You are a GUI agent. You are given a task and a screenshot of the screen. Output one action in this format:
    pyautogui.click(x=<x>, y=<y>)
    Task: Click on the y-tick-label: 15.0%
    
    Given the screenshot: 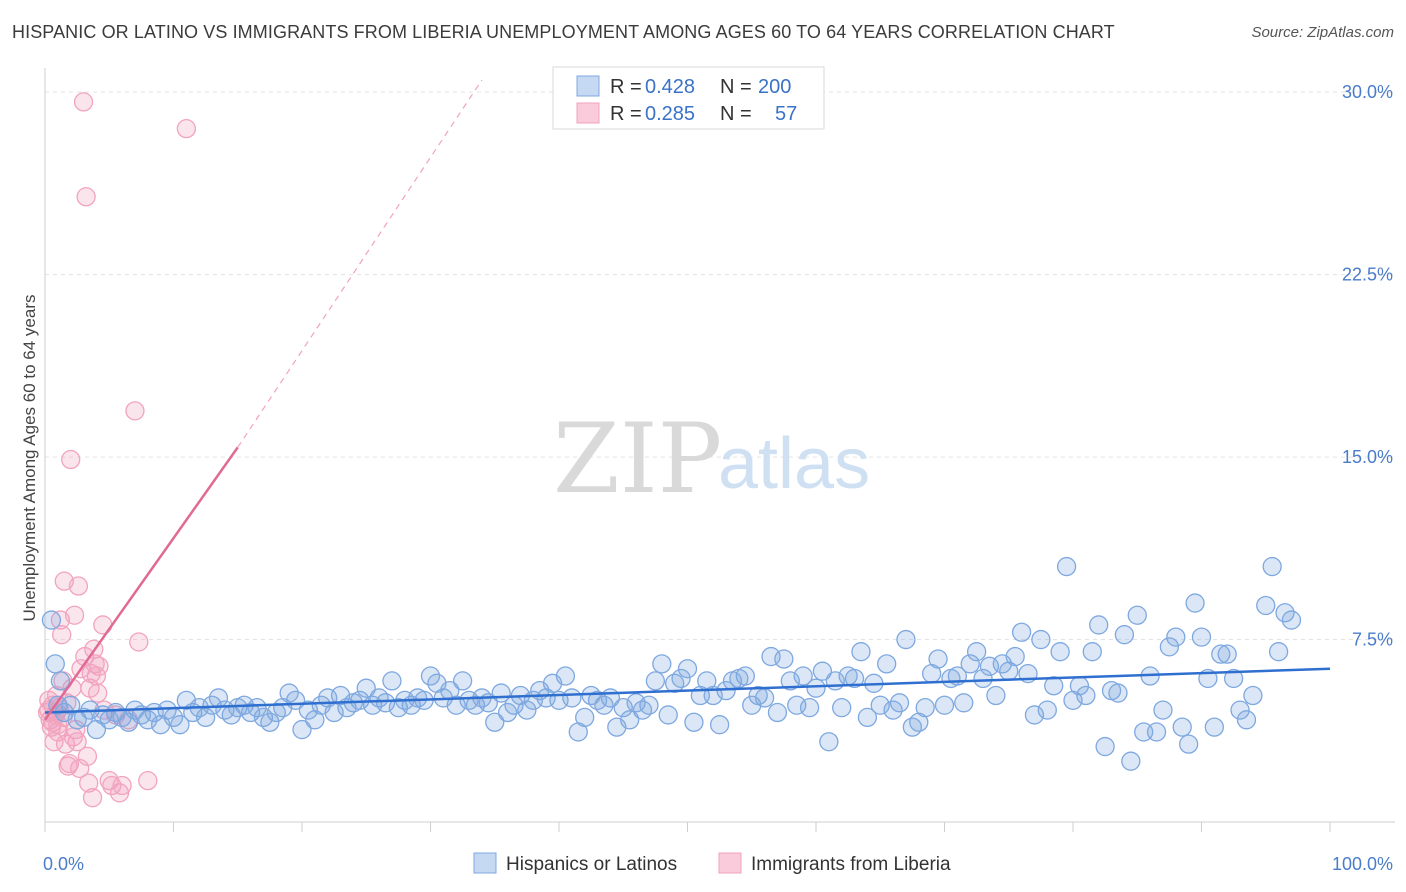 What is the action you would take?
    pyautogui.click(x=1367, y=457)
    